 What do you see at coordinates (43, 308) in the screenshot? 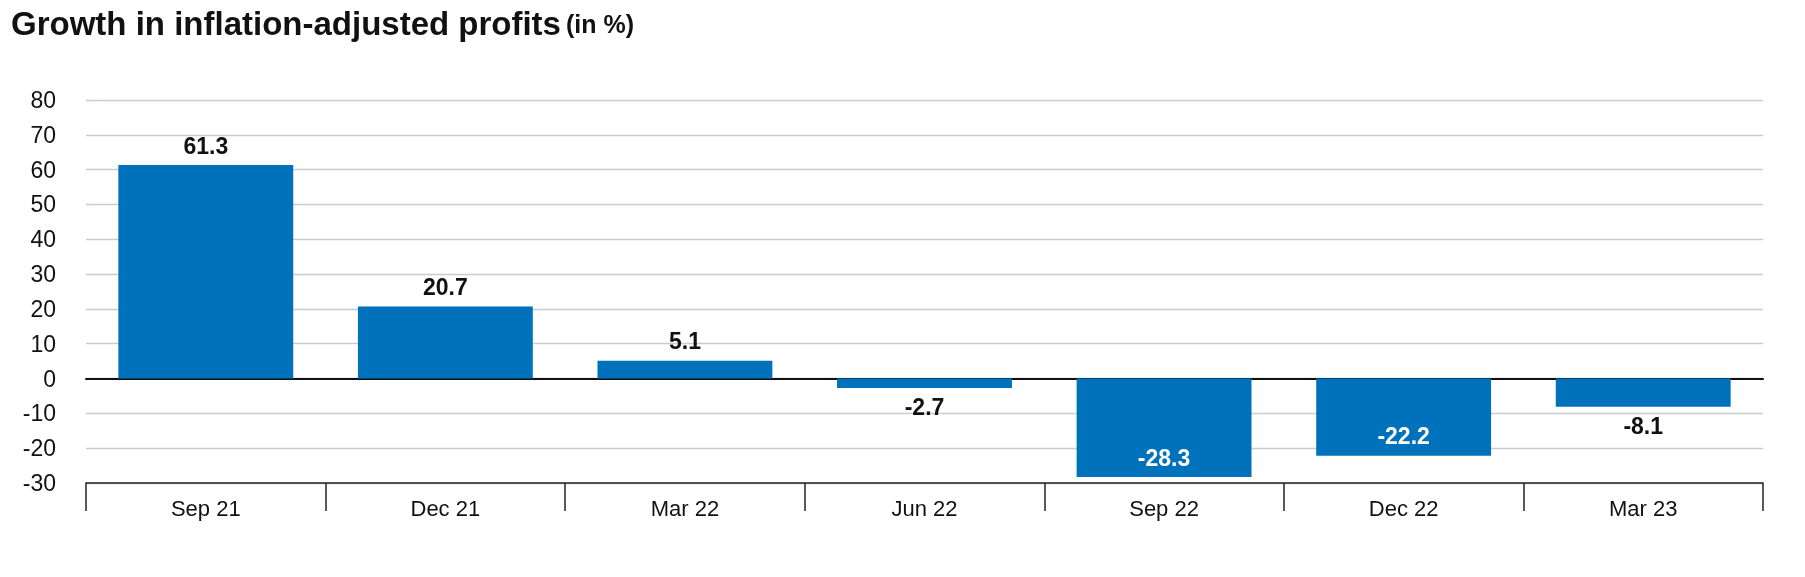
I see `y-tick-label: 20` at bounding box center [43, 308].